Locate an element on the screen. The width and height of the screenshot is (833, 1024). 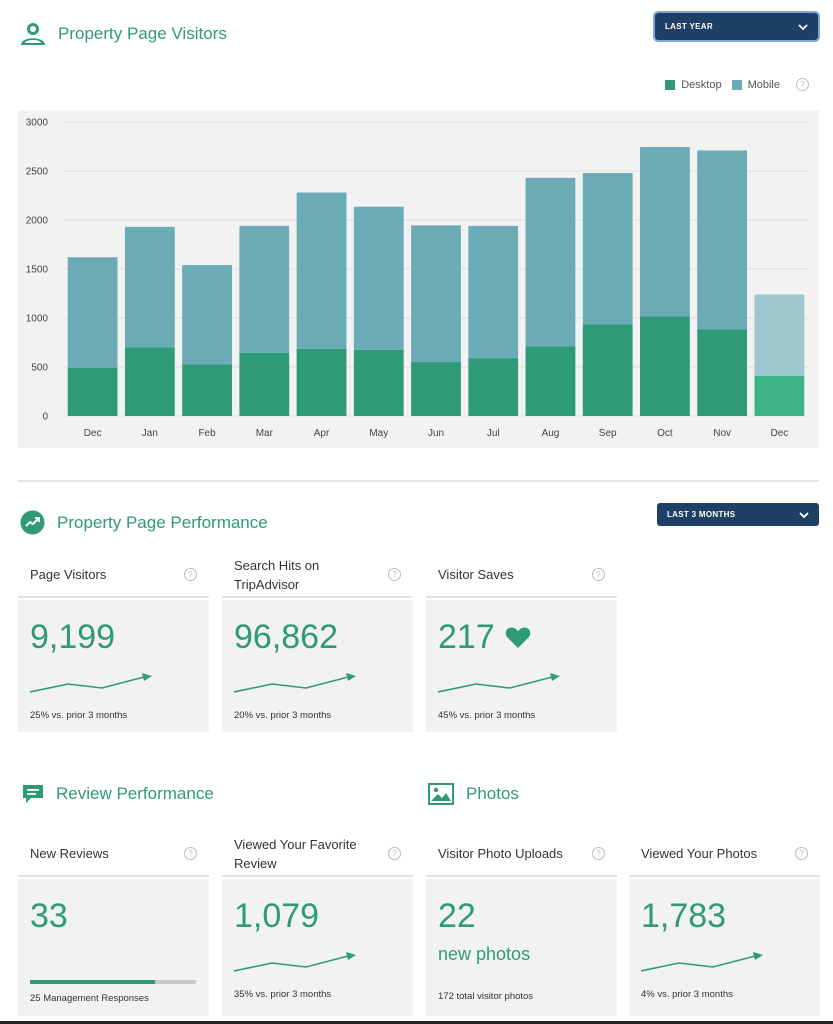
legend-swatch-desktop is located at coordinates (670, 84).